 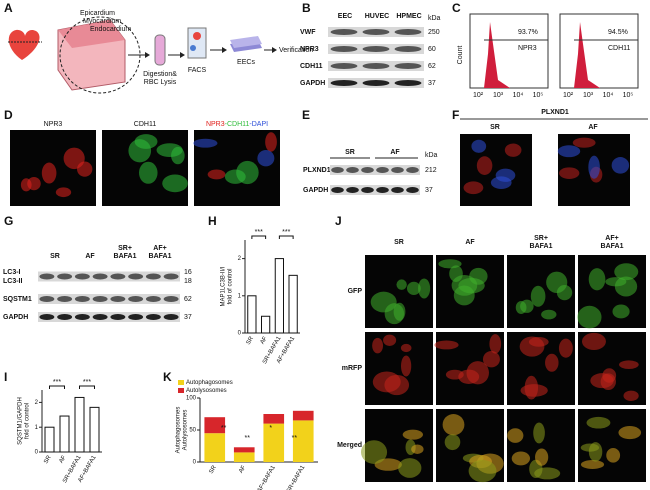 I want to click on y-tick-label: 2, so click(x=240, y=259).